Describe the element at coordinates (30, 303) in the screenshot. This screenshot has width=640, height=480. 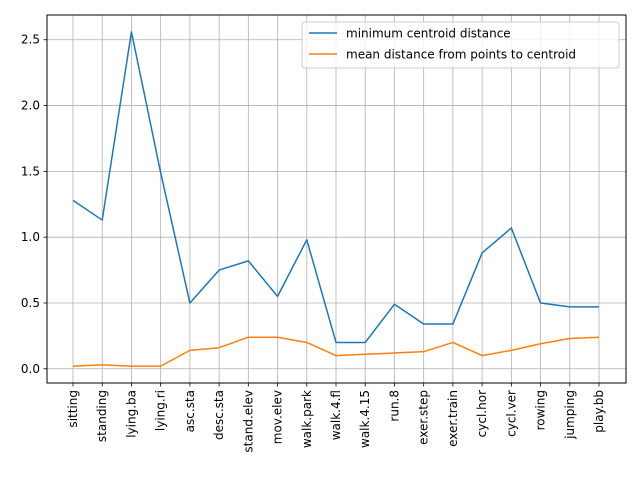
I see `y-tick-label: 0.5` at that location.